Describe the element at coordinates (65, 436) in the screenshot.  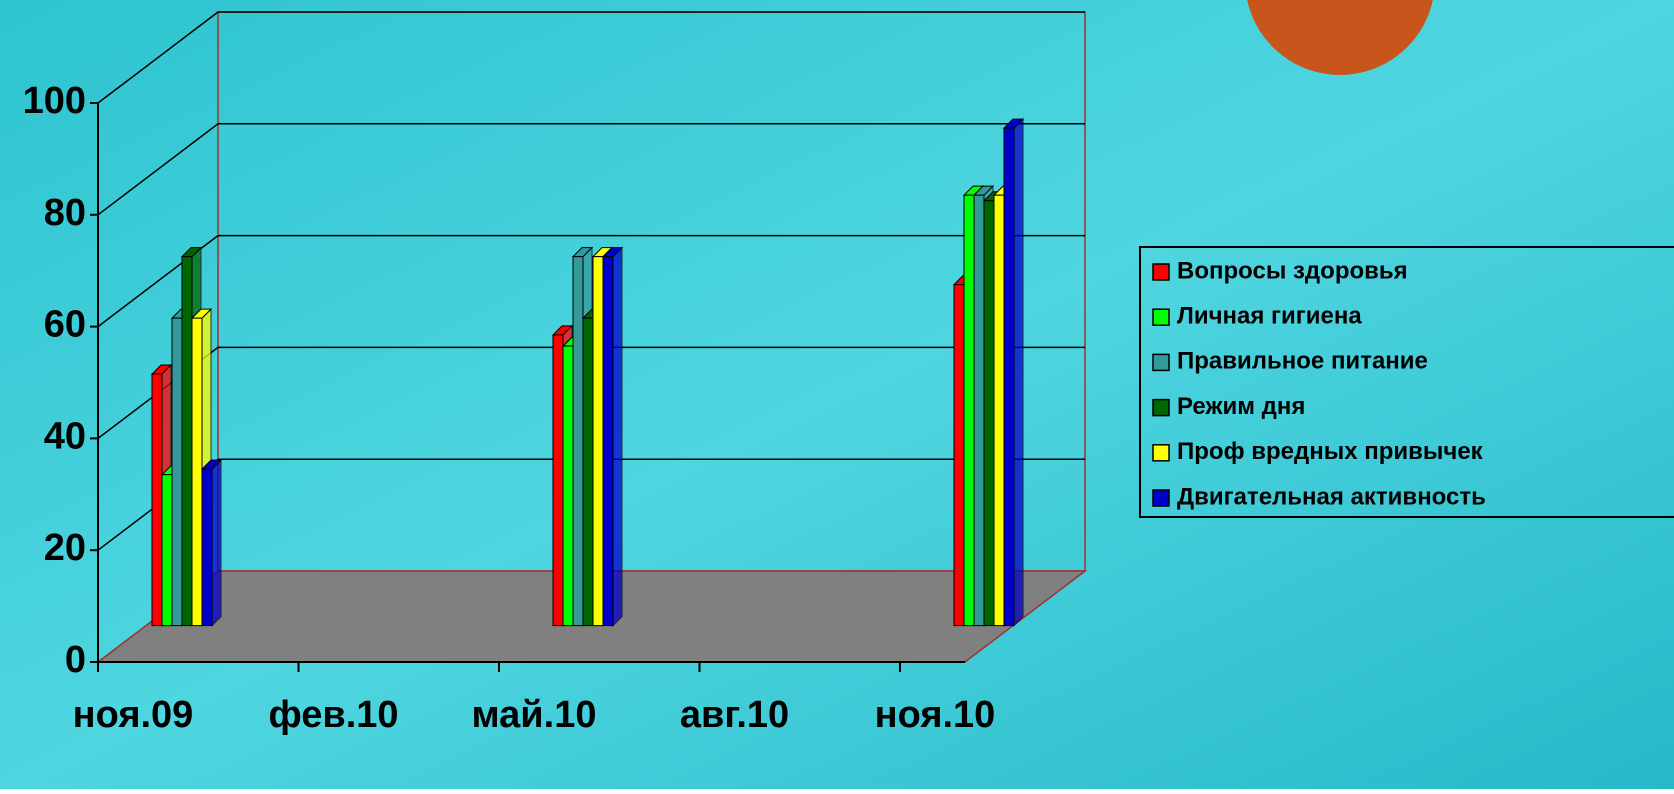
I see `y-tick-label: 40` at that location.